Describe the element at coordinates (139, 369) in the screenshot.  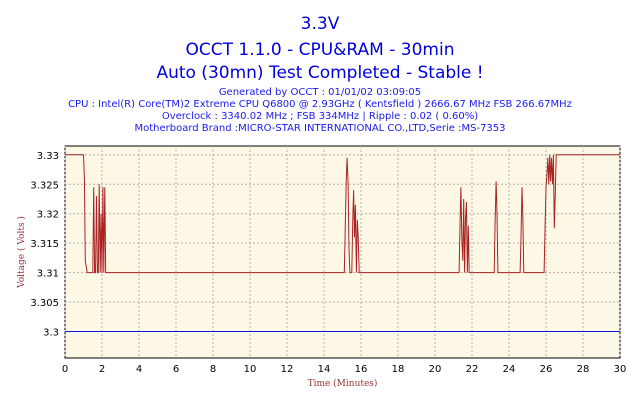
I see `x-tick-label: 4` at that location.